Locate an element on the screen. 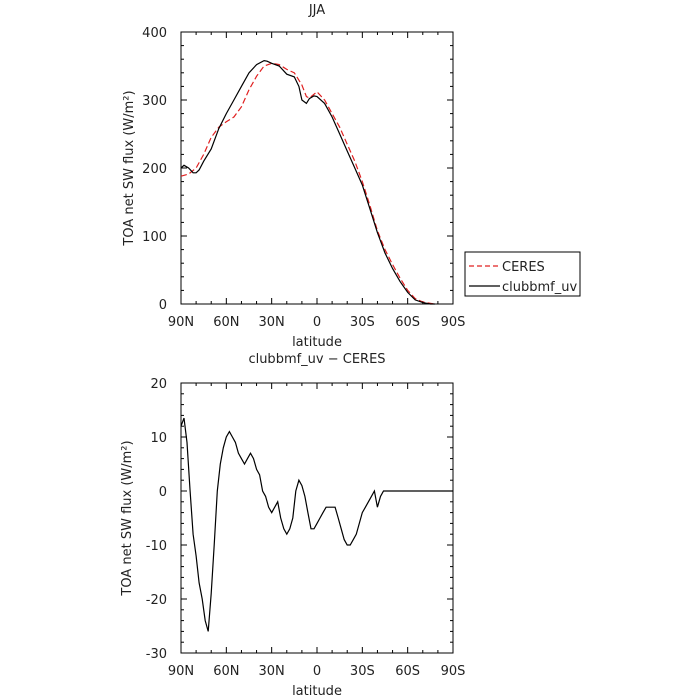  bottom-y-tick-label: -20 is located at coordinates (156, 600).